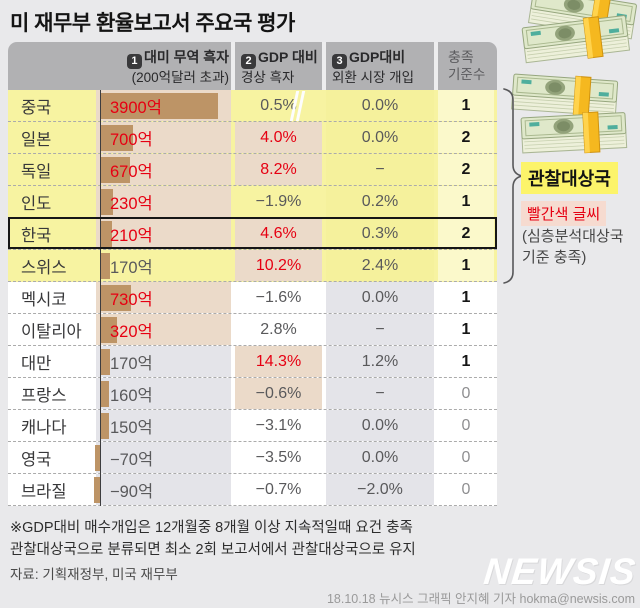  I want to click on header-current-account: 2 GDP 대비 경상 흑자, so click(279, 67).